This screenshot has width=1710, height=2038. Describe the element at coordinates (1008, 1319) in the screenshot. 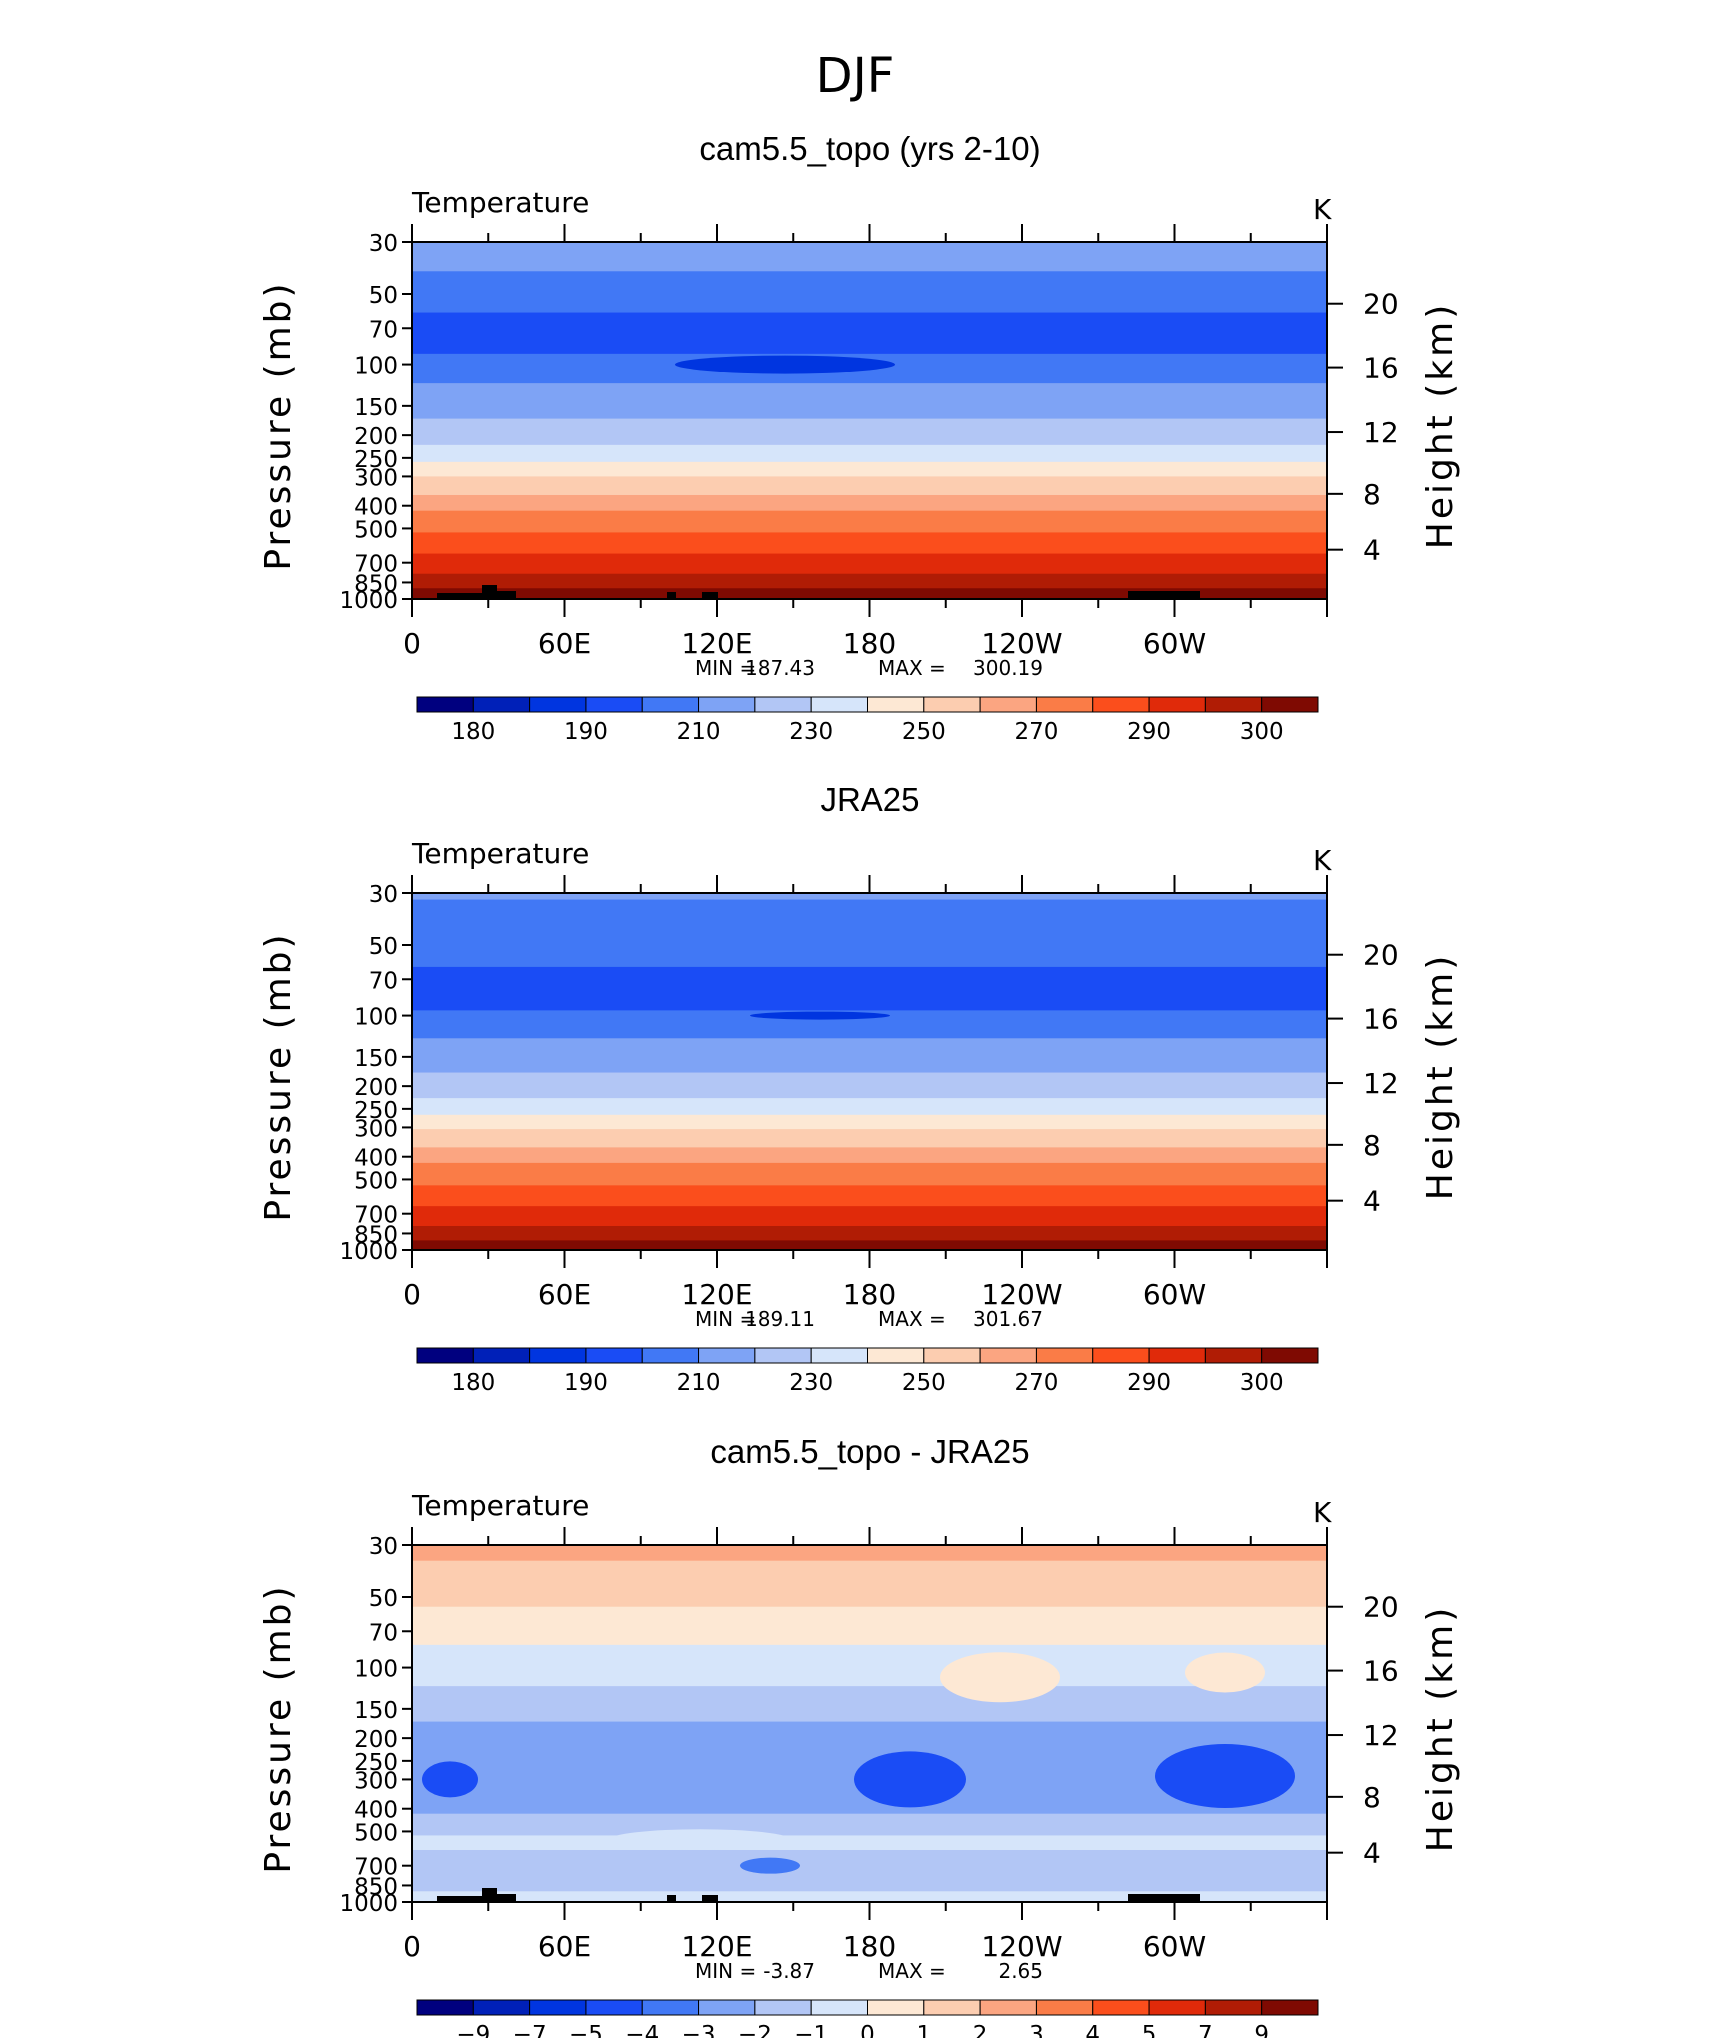

I see `stat-max-value: 301.67` at that location.